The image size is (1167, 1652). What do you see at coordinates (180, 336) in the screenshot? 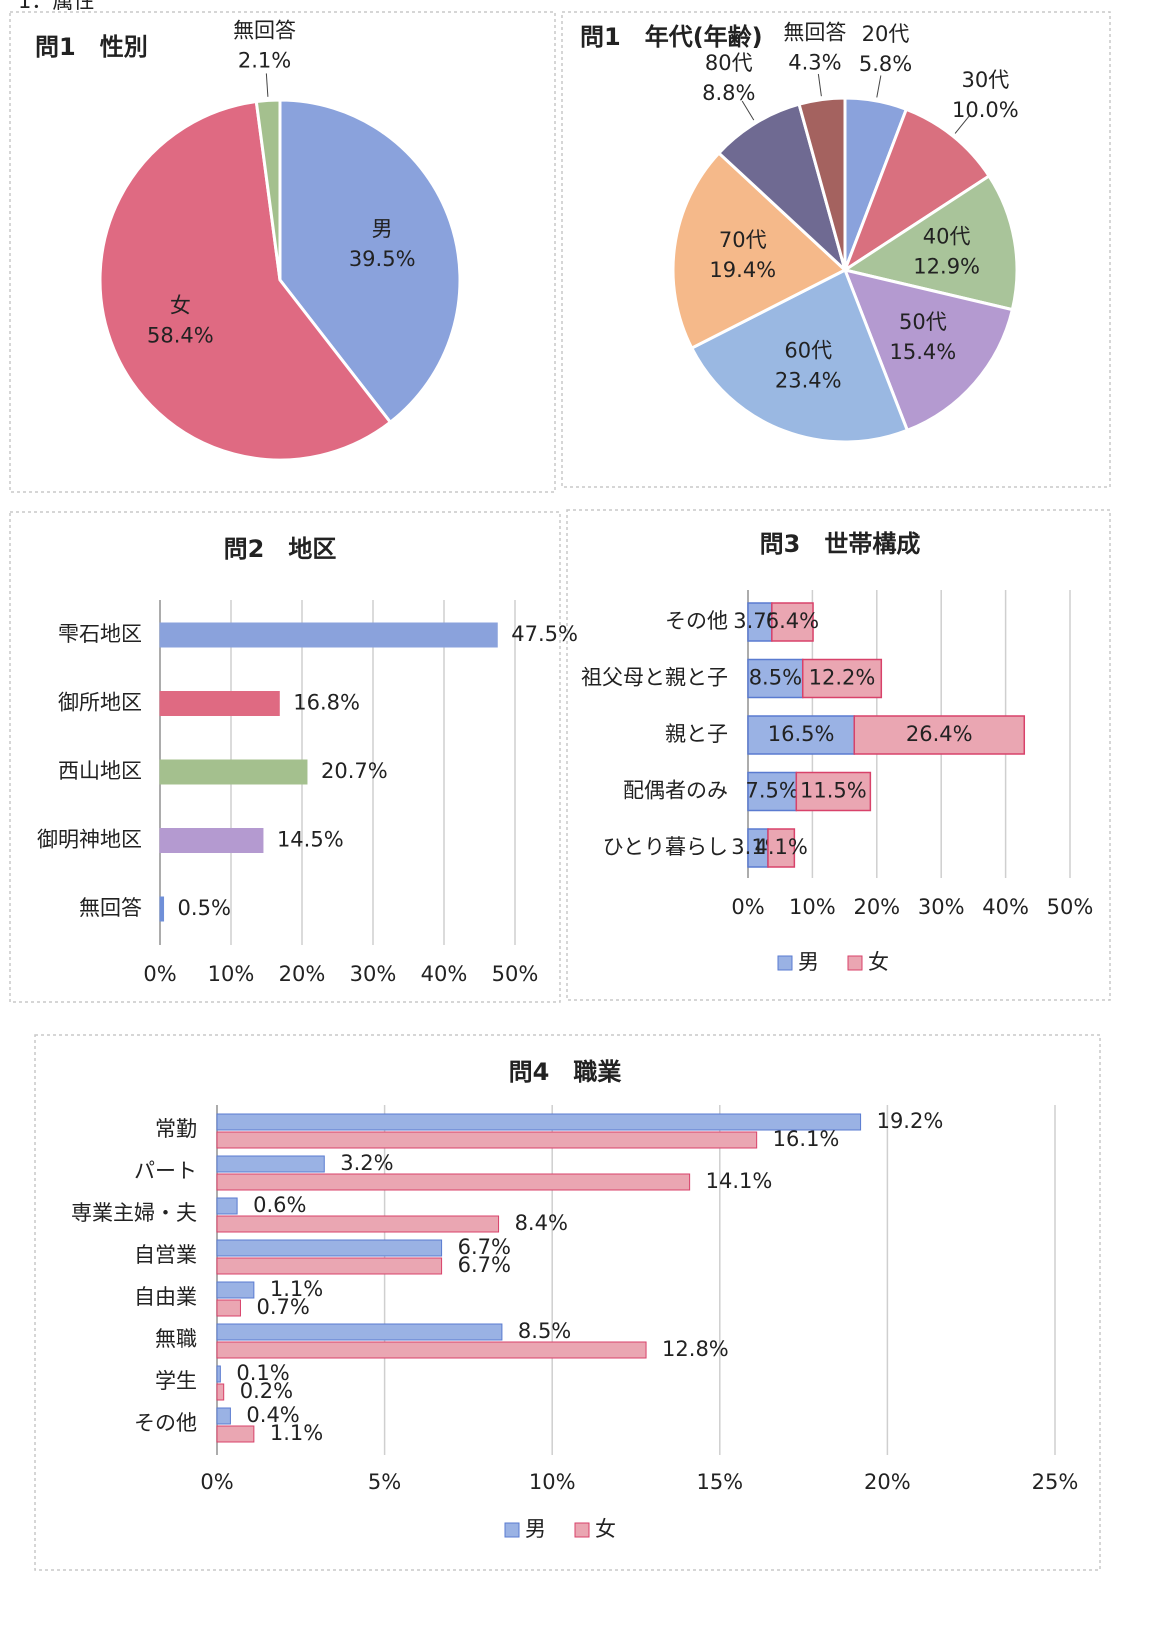
I see `slice-value: 58.4%` at bounding box center [180, 336].